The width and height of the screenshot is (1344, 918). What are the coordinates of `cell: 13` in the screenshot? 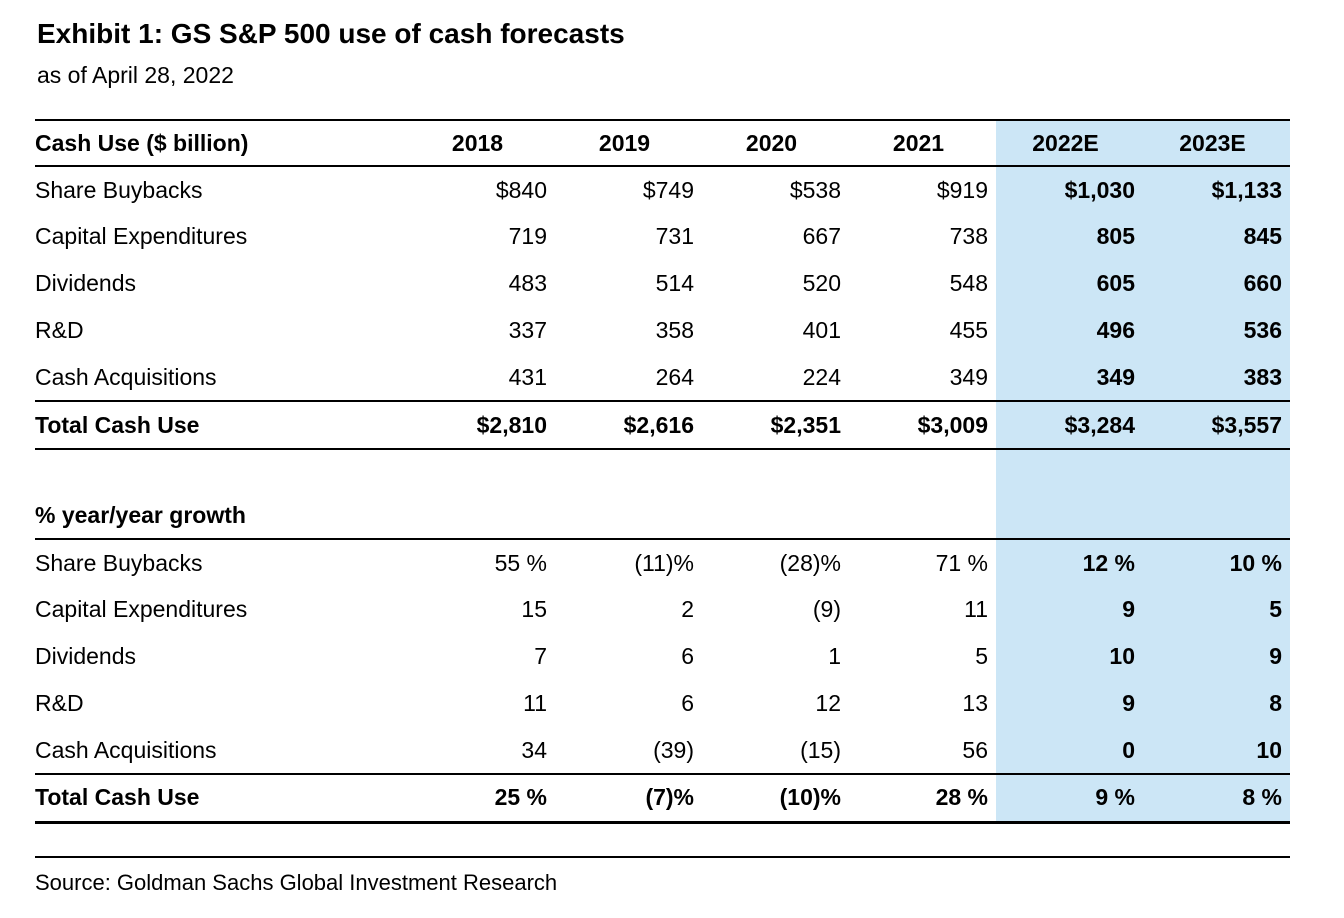 It's located at (975, 703).